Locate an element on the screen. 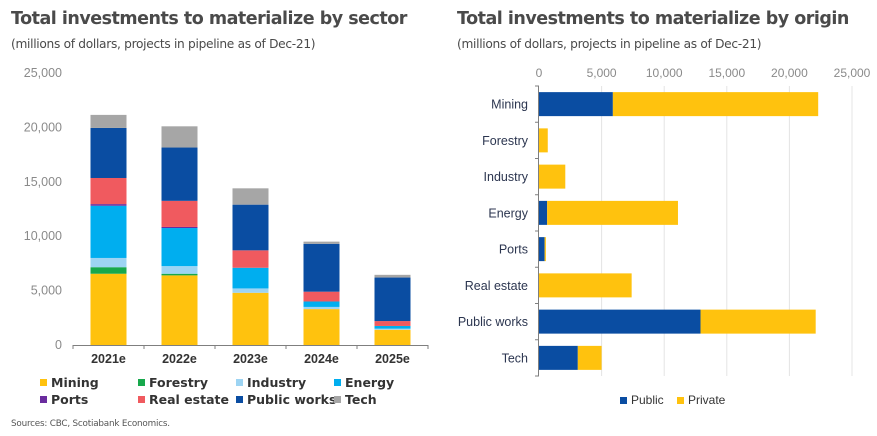 The width and height of the screenshot is (877, 436). bar-segment-industry-2025e is located at coordinates (392, 329).